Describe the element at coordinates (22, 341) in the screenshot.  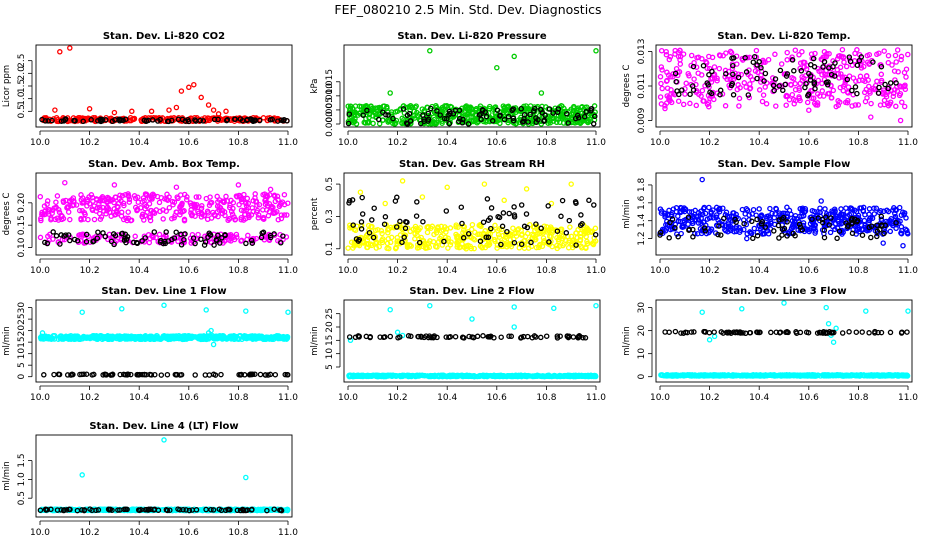
I see `y-tick-label: 15` at that location.